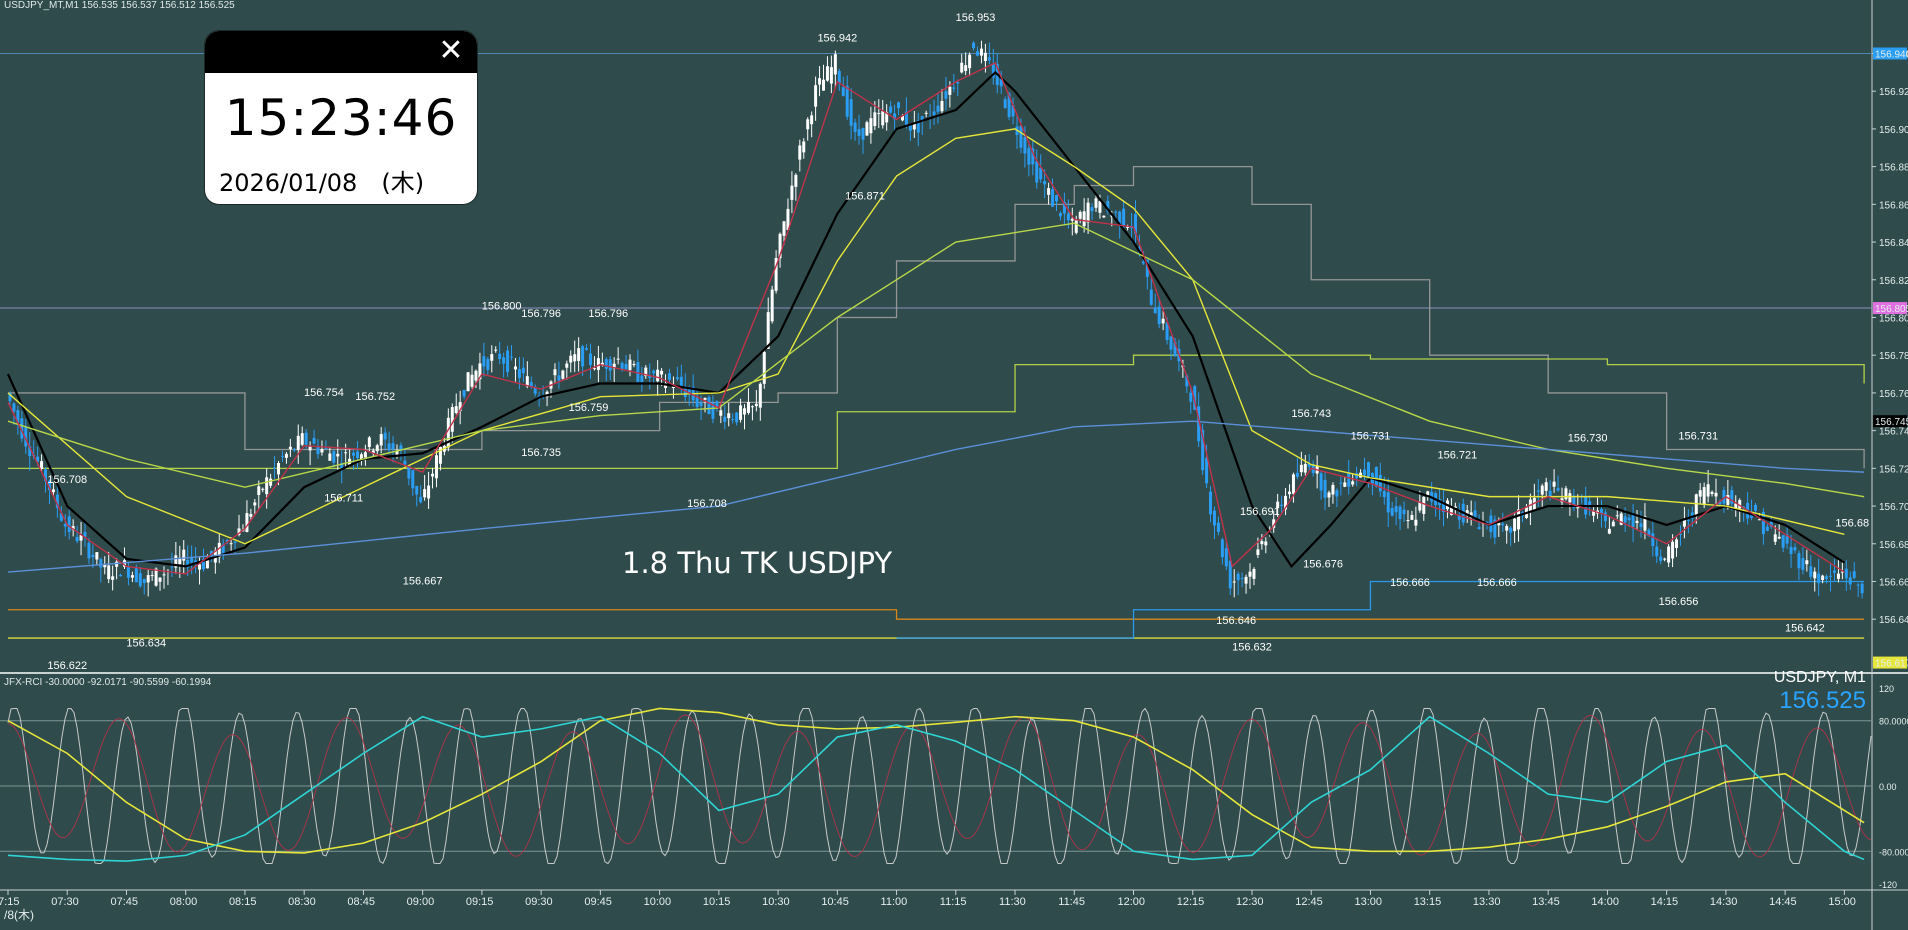  I want to click on price-tag-label: 156.745, so click(1891, 422).